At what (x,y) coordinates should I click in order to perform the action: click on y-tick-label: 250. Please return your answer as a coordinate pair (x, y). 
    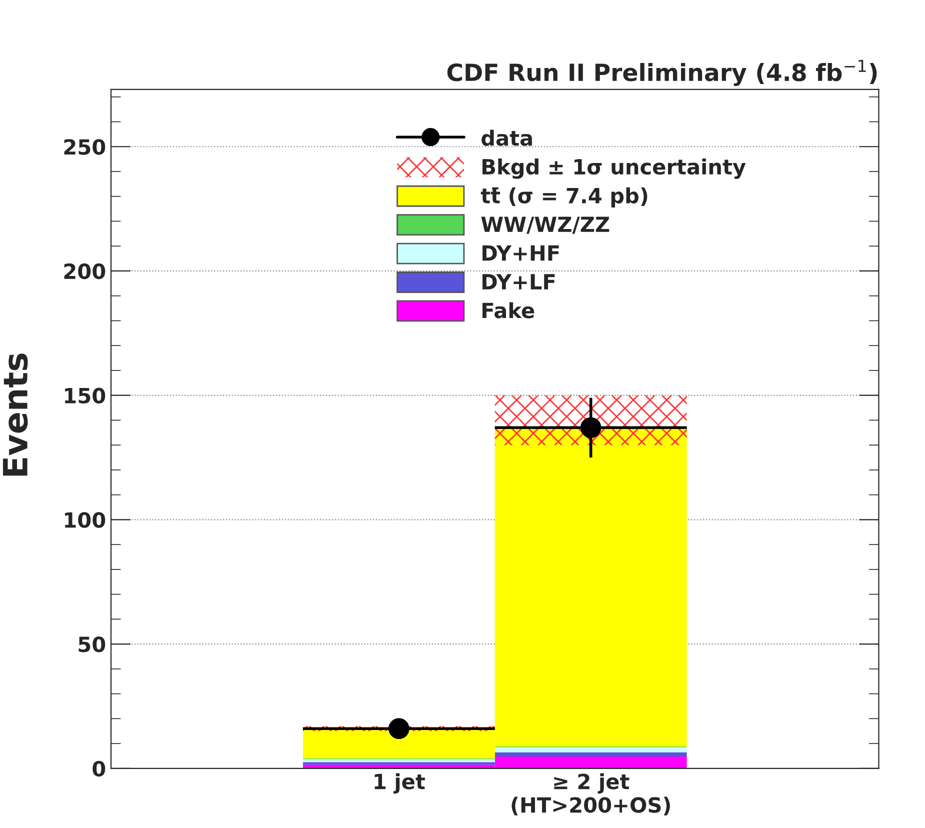
    Looking at the image, I should click on (85, 147).